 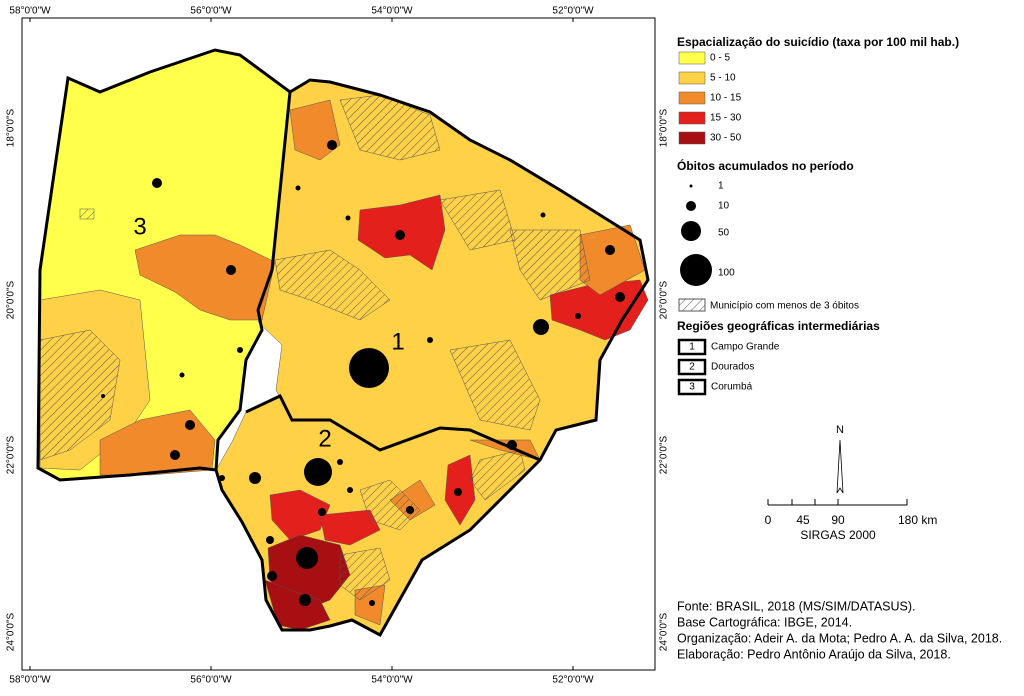 I want to click on legend-classes: 0 - 5 5 - 10 10 - 15 15 - 30 30 - 50, so click(x=710, y=98).